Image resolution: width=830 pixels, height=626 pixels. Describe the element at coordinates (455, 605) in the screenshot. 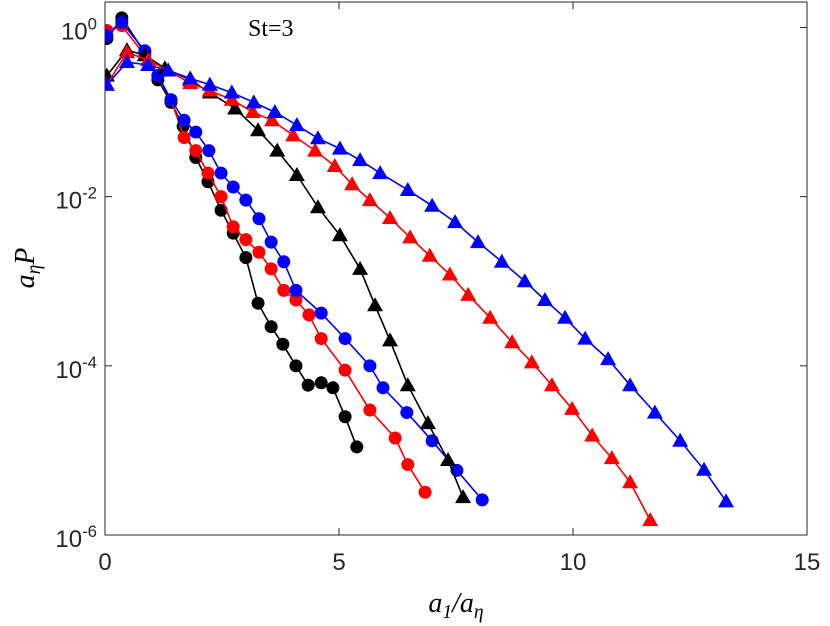

I see `x-axis-label: a1/aη` at that location.